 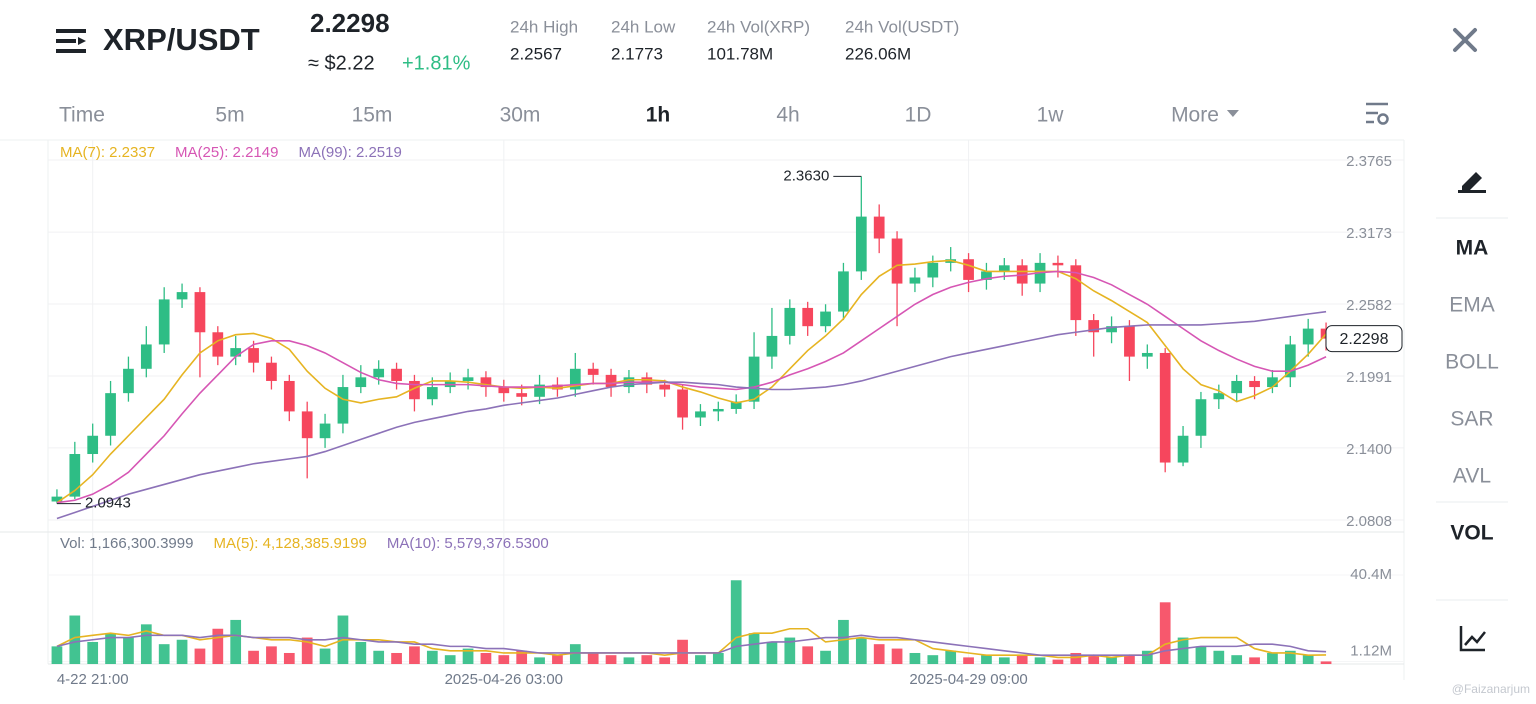 I want to click on interval-tab: 1h, so click(x=658, y=115).